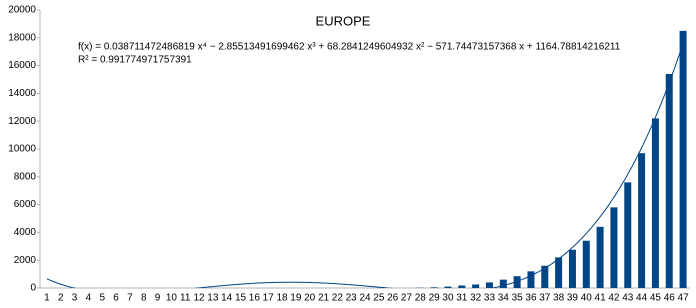 The image size is (696, 308). I want to click on x-tick-label: 37, so click(545, 298).